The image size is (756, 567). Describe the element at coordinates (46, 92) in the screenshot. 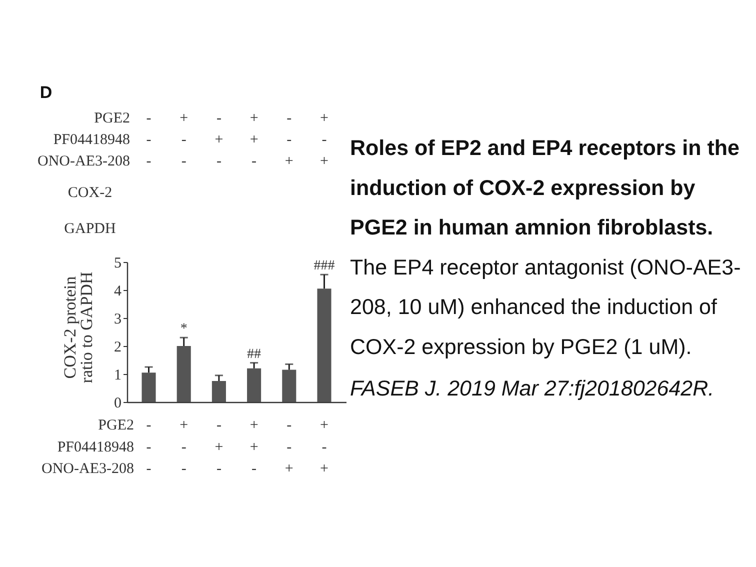

I see `text: D` at that location.